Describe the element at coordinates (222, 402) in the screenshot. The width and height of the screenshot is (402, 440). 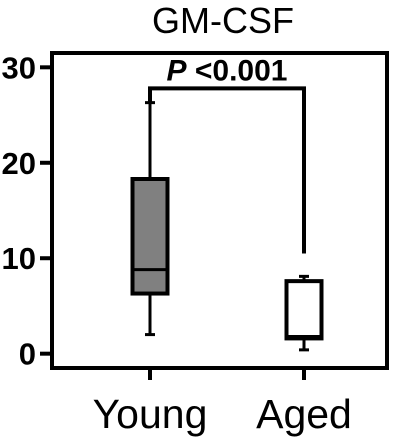
I see `x-axis: Young Aged` at that location.